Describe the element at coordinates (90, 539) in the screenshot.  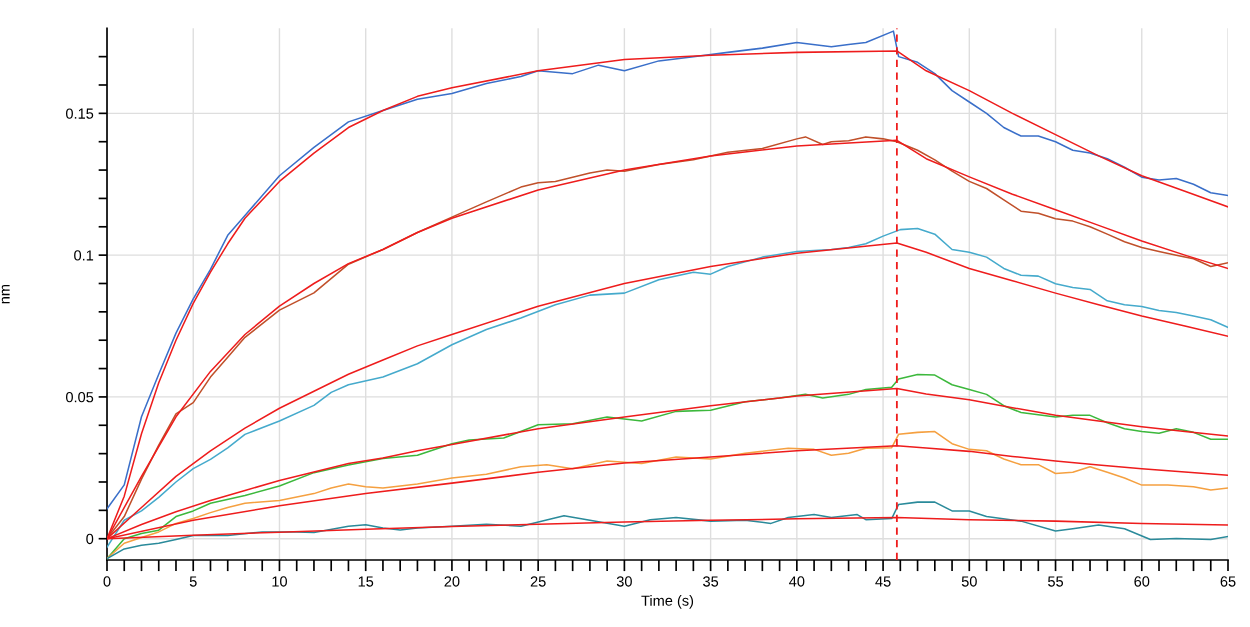
I see `y-tick-label: 0` at that location.